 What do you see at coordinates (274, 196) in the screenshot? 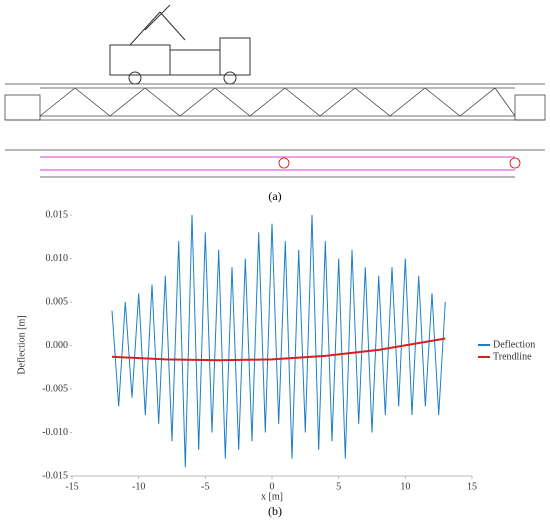
I see `caption: (a)` at bounding box center [274, 196].